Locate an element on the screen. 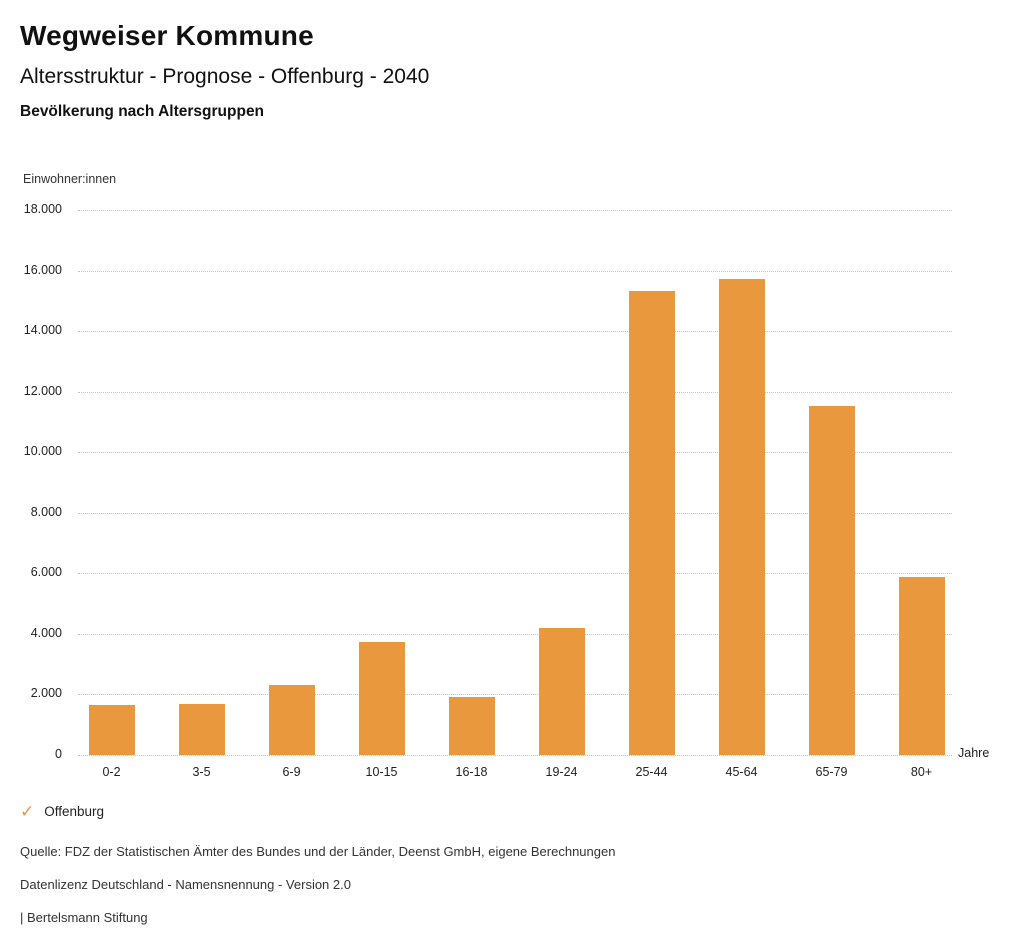 Image resolution: width=1024 pixels, height=946 pixels. y-tick-label: 16.000 is located at coordinates (42, 269).